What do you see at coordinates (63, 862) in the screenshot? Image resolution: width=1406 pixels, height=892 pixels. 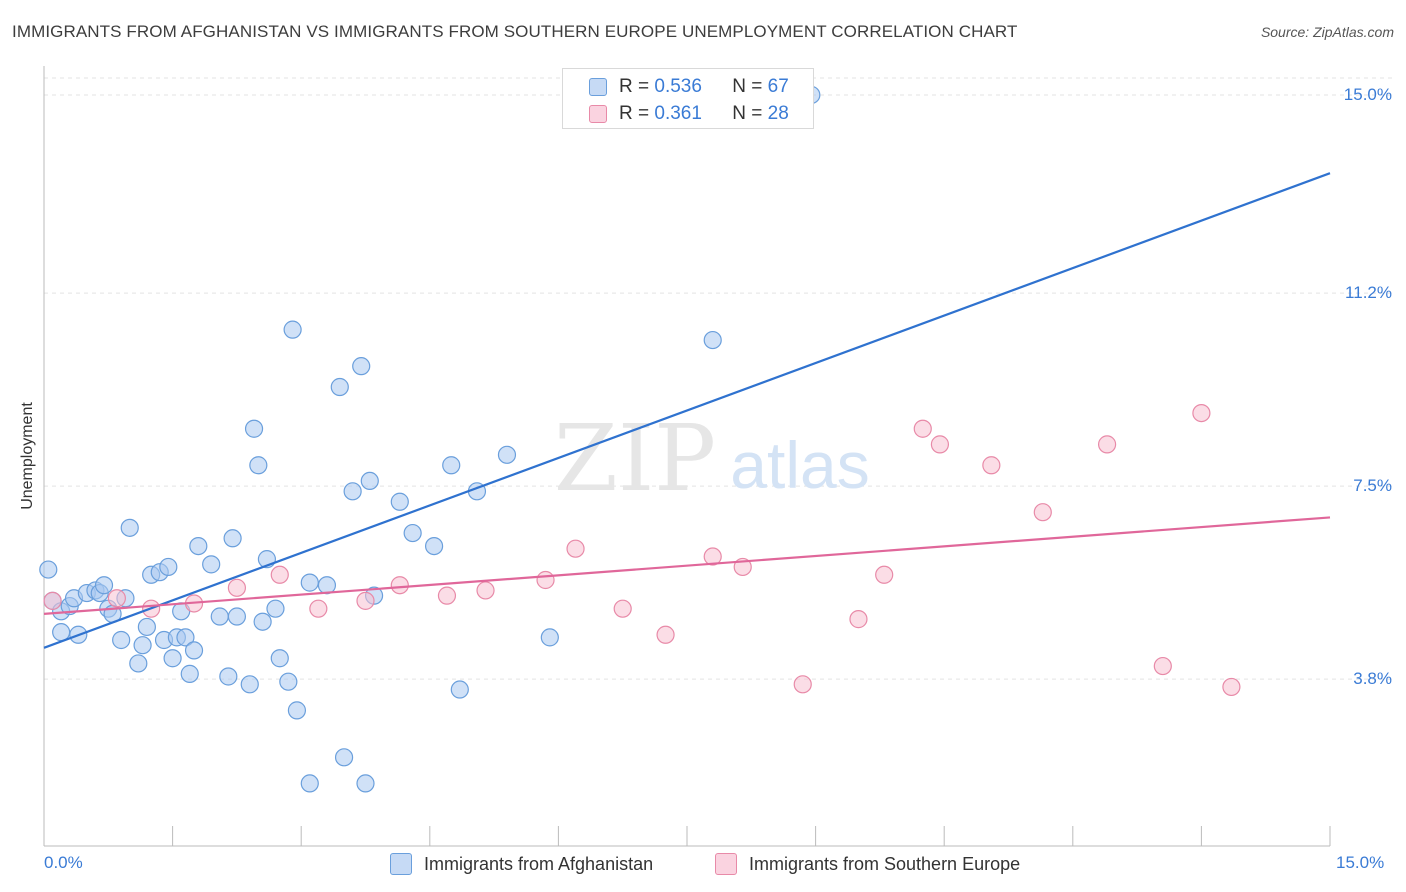 I see `x-tick-label-min: 0.0%` at bounding box center [63, 862].